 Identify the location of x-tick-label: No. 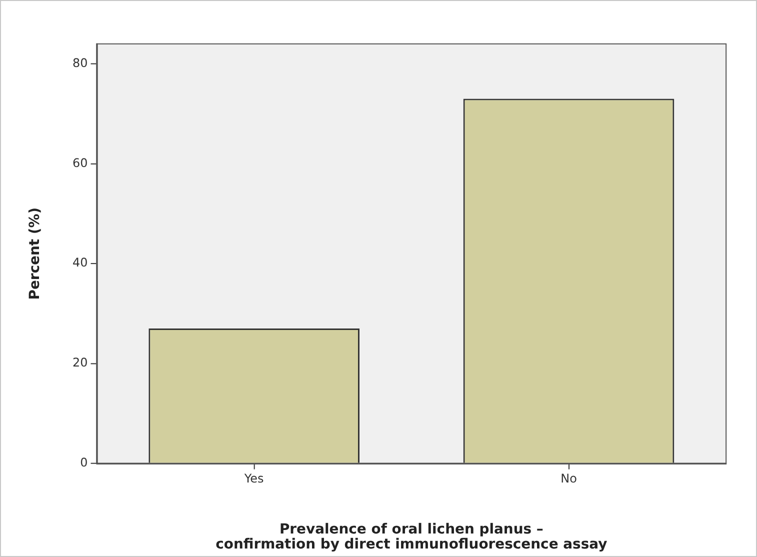
(568, 479).